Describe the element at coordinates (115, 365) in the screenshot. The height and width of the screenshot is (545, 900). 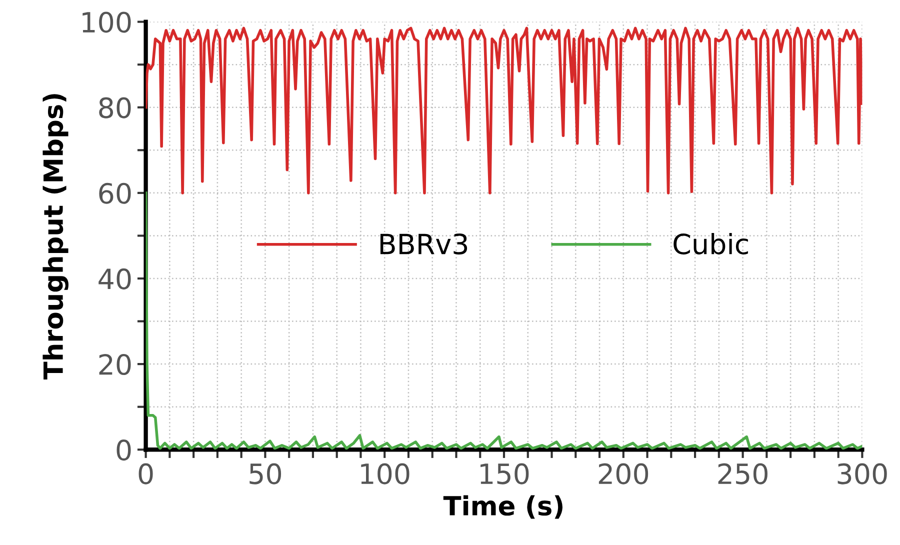
I see `y-tick-label: 20` at that location.